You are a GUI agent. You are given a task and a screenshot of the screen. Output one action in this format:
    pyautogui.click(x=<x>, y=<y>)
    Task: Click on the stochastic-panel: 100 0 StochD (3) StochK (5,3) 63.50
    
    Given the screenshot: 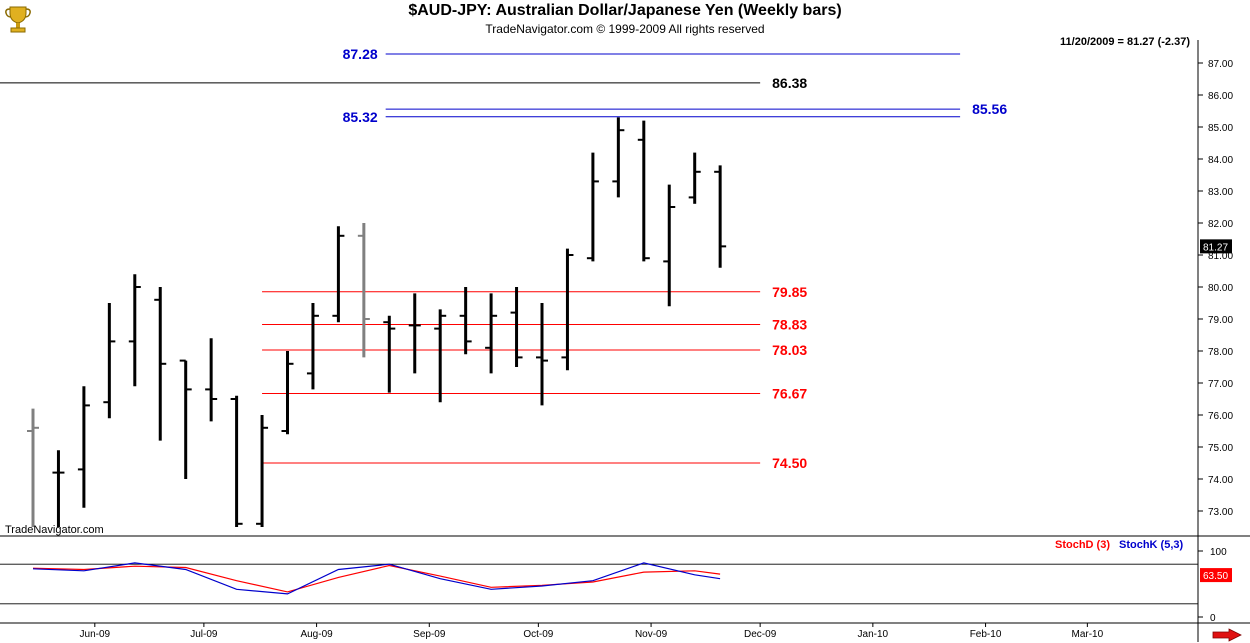 What is the action you would take?
    pyautogui.click(x=616, y=581)
    